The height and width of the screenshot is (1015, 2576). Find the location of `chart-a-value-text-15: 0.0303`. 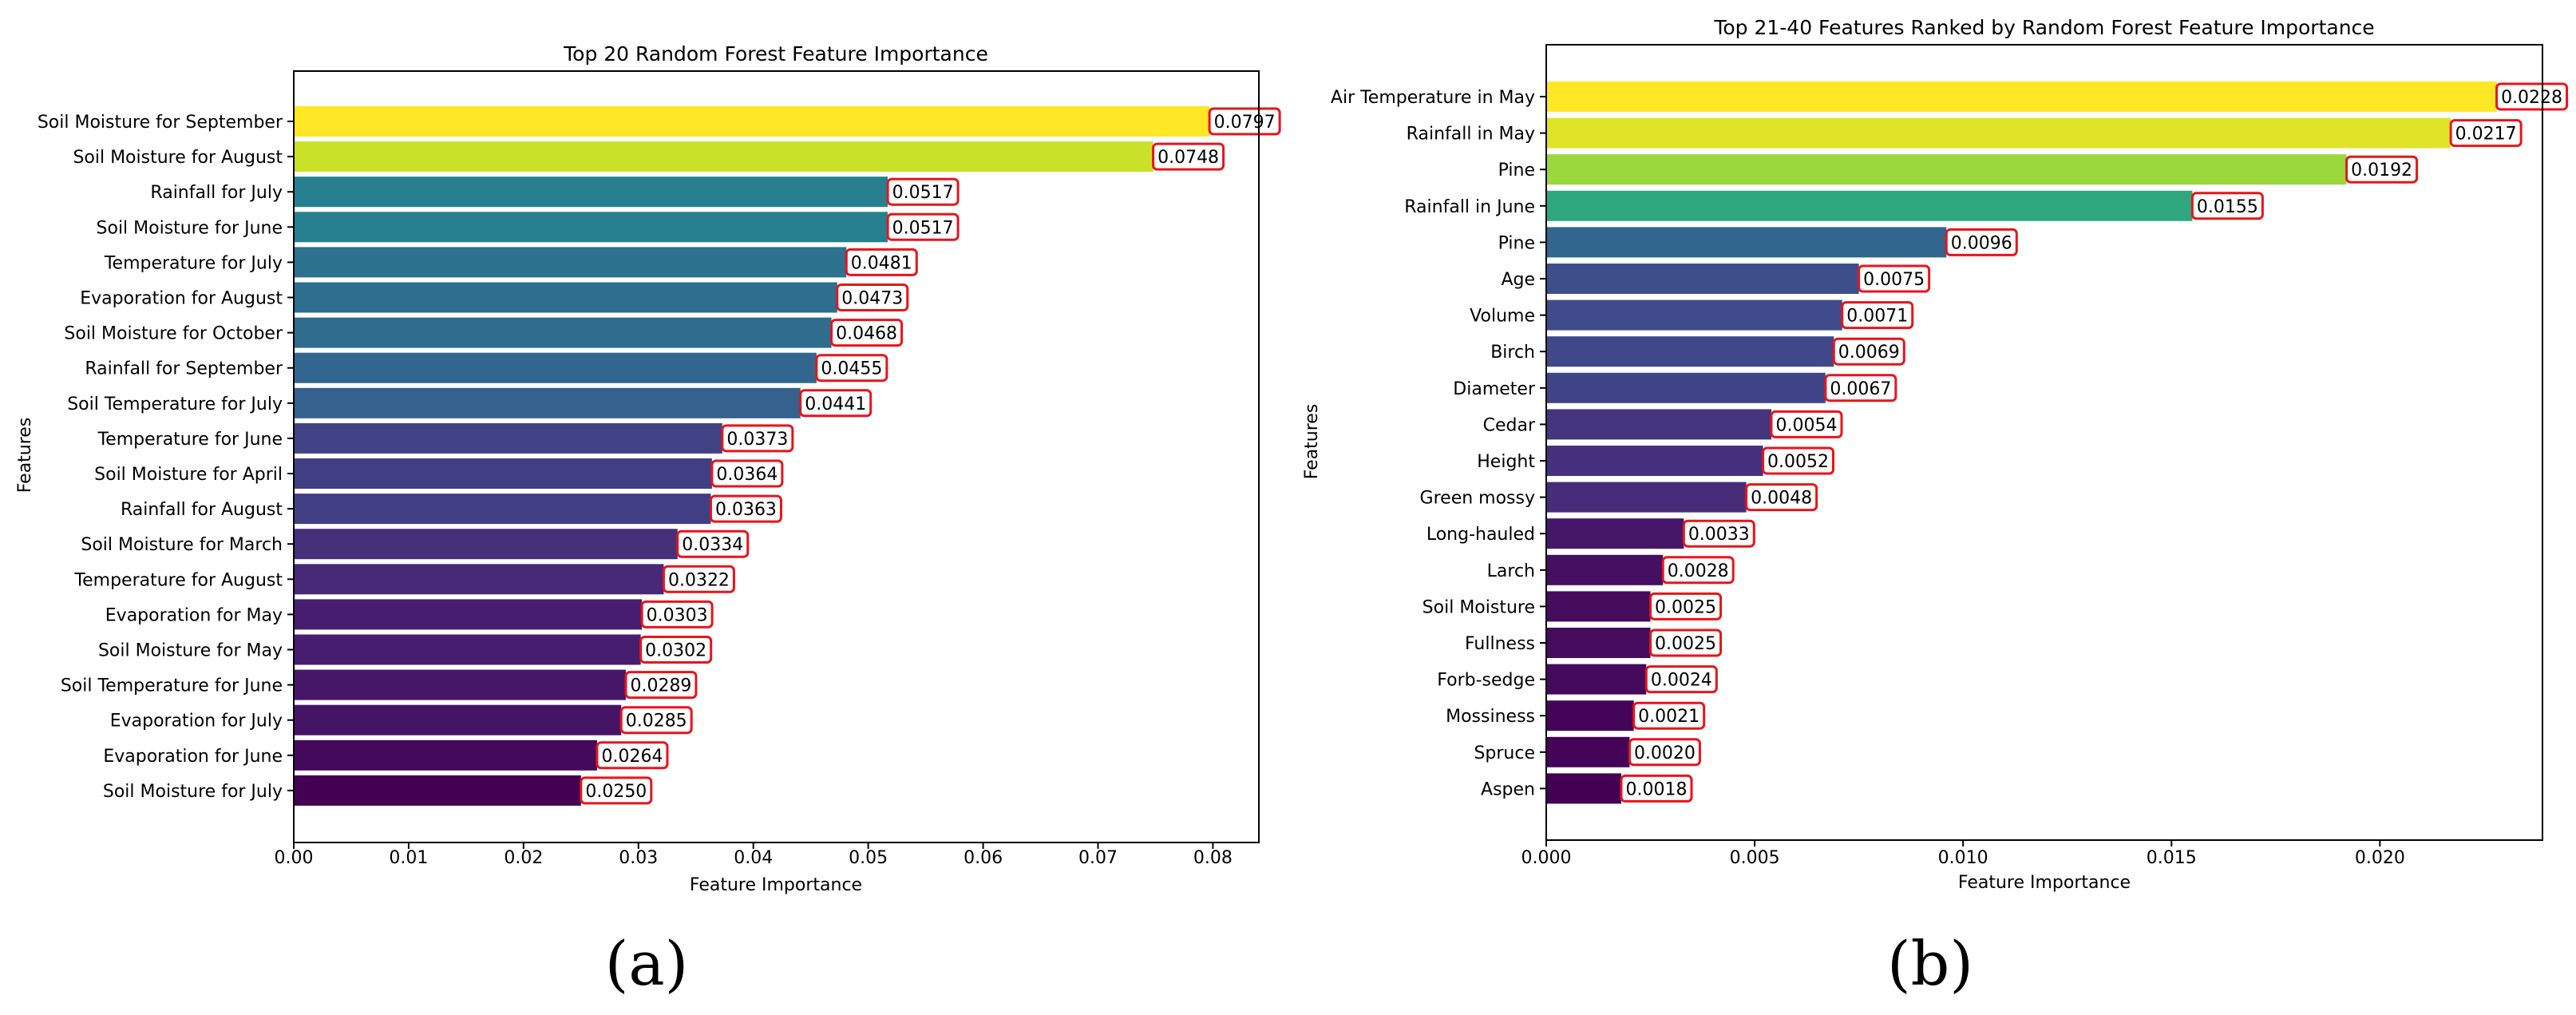

chart-a-value-text-15: 0.0303 is located at coordinates (678, 615).